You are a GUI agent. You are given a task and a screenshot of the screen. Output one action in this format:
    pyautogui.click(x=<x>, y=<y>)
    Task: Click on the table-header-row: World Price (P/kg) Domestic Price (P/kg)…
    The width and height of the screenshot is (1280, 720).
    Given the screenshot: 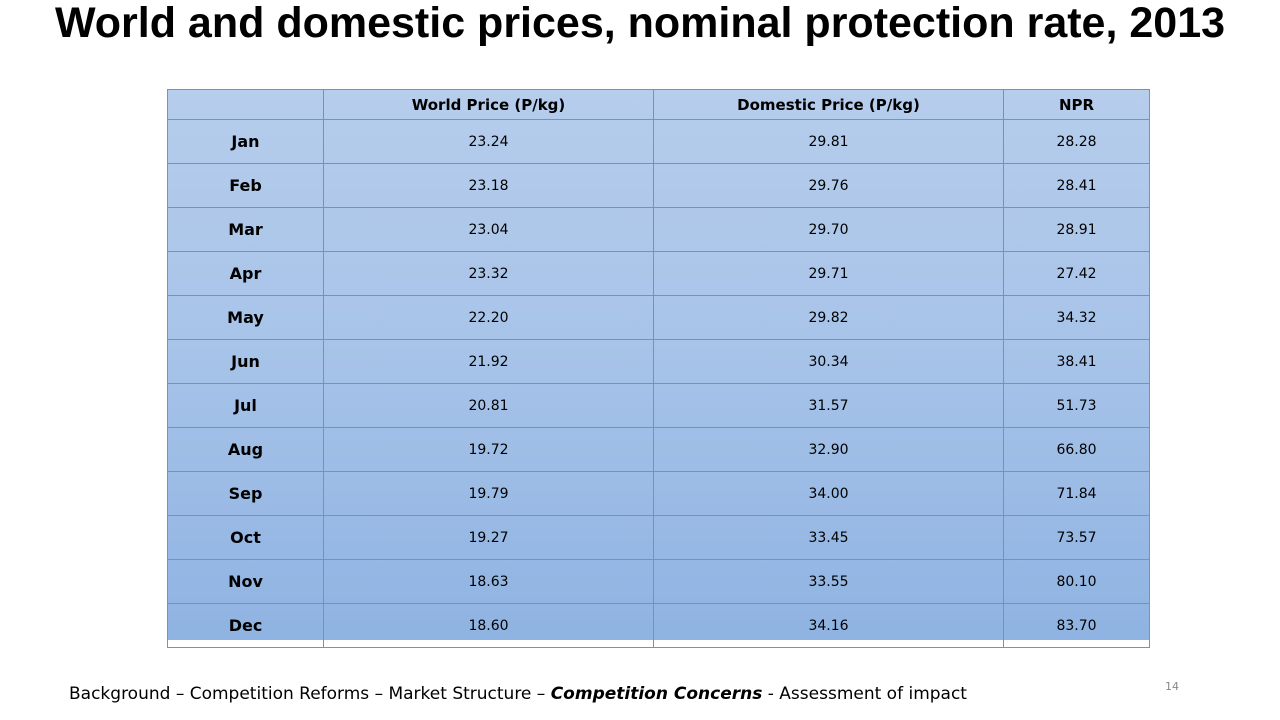 What is the action you would take?
    pyautogui.click(x=658, y=104)
    